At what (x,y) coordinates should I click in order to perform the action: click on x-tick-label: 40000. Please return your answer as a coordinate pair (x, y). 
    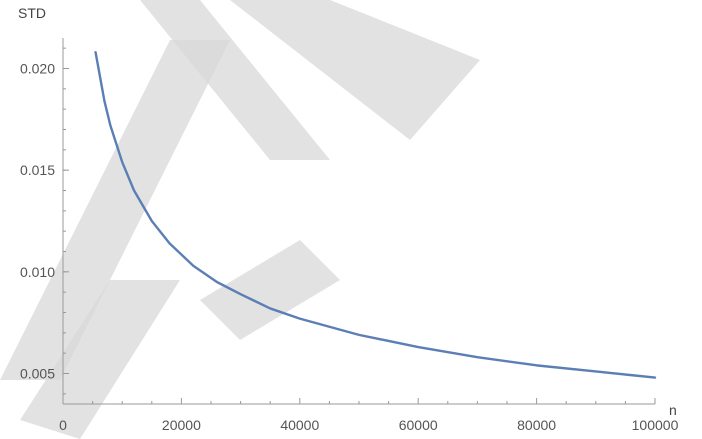
    Looking at the image, I should click on (299, 425).